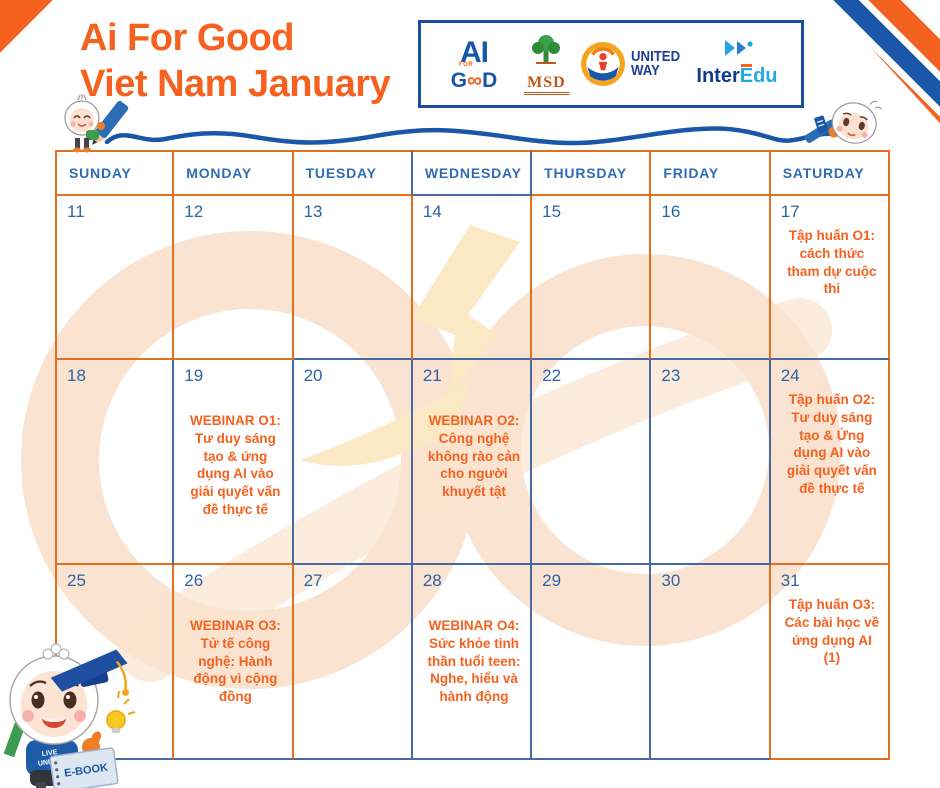 The width and height of the screenshot is (940, 788). What do you see at coordinates (592, 462) in the screenshot?
I see `day-cell-22: 22` at bounding box center [592, 462].